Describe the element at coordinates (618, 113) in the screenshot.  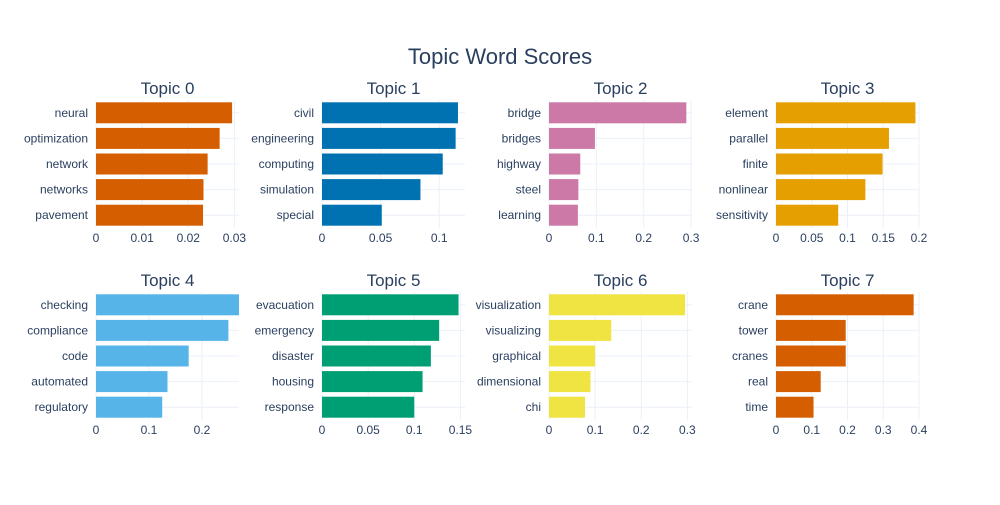
I see `bar-bridge` at that location.